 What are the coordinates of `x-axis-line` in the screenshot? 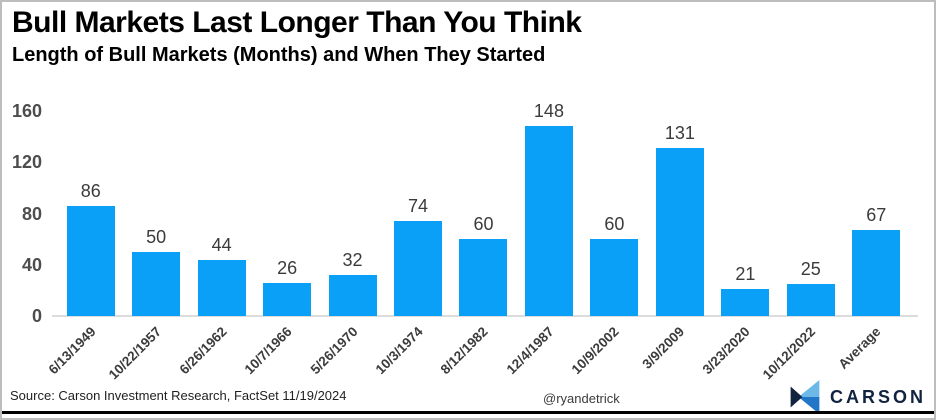 It's located at (485, 316).